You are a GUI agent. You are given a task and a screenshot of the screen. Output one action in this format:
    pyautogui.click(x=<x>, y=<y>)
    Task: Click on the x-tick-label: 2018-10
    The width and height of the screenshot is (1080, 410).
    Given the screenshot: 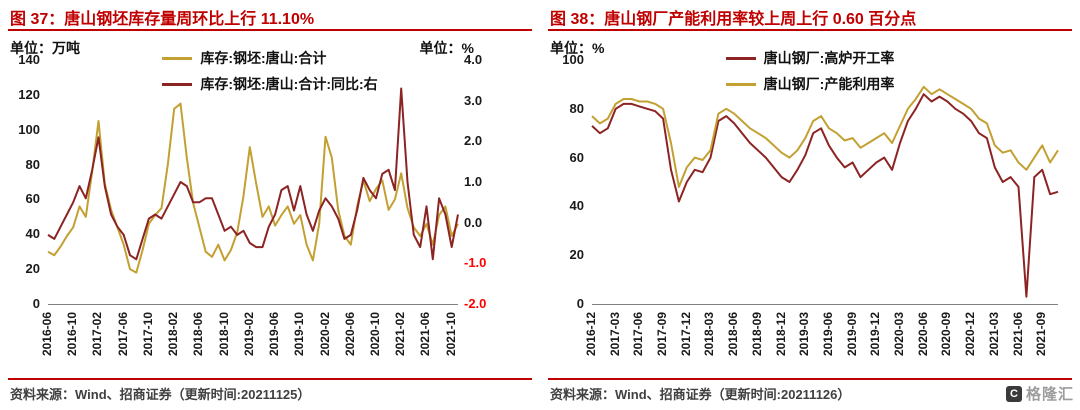 What is the action you would take?
    pyautogui.click(x=223, y=334)
    